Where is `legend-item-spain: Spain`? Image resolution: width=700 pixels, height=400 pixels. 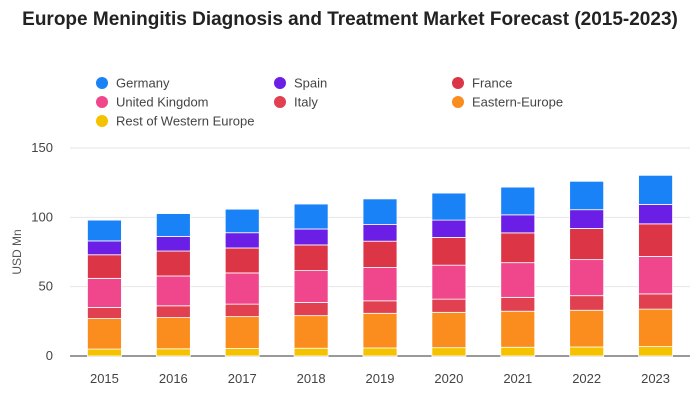
legend-item-spain: Spain is located at coordinates (300, 83).